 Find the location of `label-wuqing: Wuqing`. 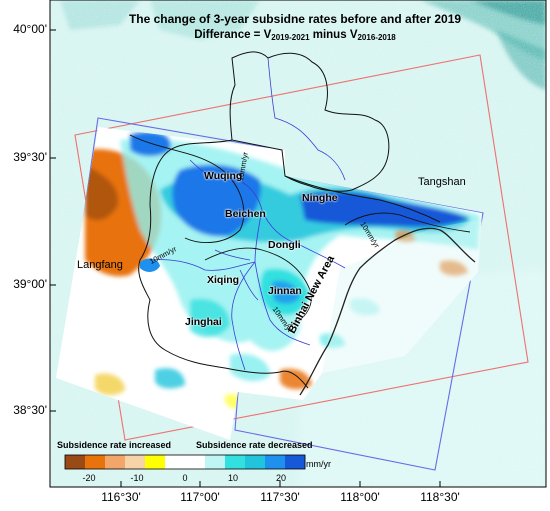

label-wuqing: Wuqing is located at coordinates (223, 176).